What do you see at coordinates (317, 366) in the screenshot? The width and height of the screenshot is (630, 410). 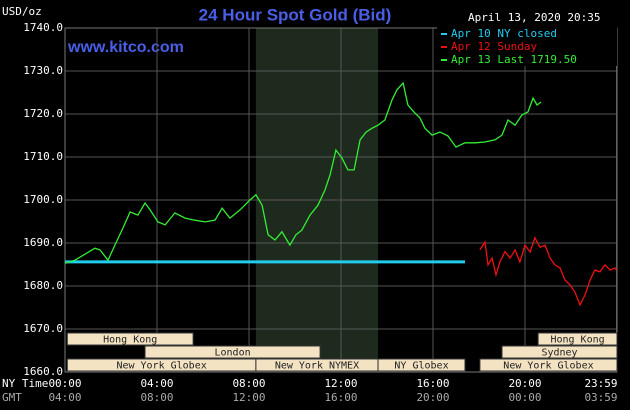 I see `session-label: New York NYMEX` at bounding box center [317, 366].